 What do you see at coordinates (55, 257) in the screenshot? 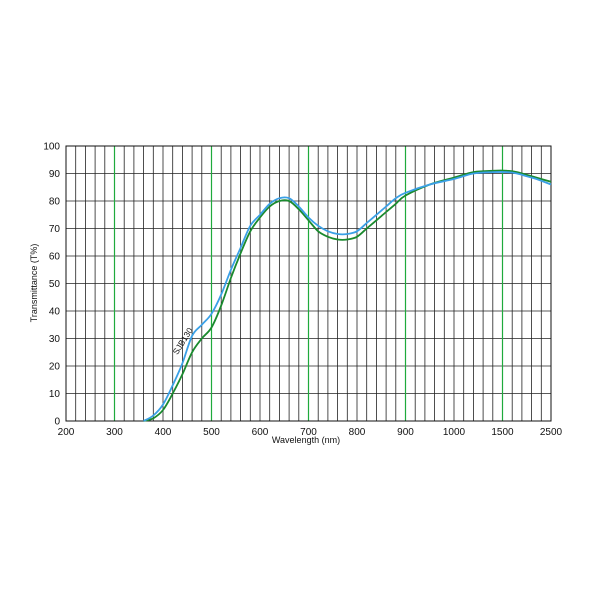
I see `y-tick-label: 60` at bounding box center [55, 257].